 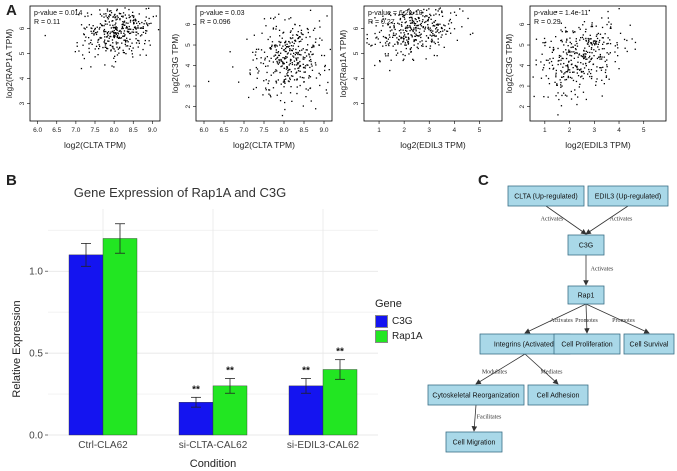 I want to click on y-tick-label: 4, so click(x=356, y=78).